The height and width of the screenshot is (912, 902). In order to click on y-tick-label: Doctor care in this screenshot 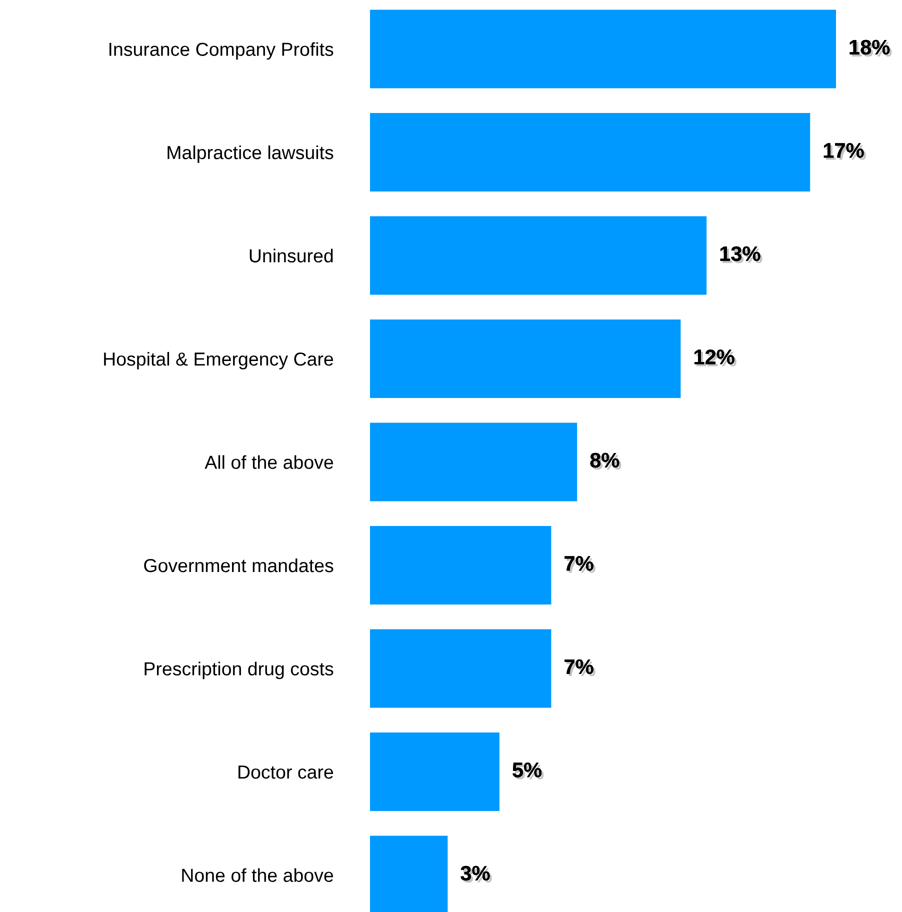, I will do `click(286, 772)`.